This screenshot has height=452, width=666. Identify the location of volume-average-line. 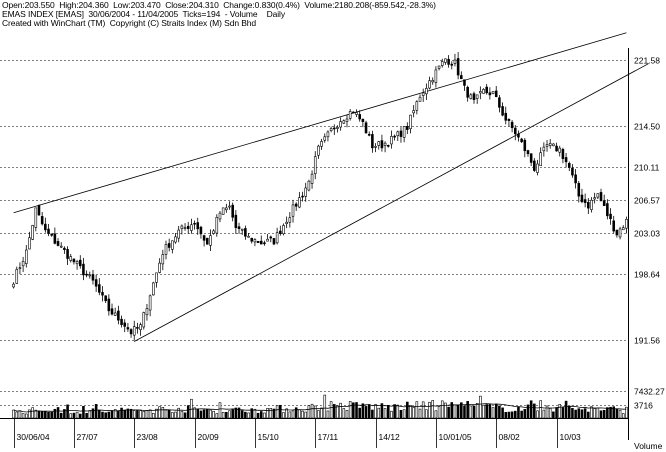
(320, 408).